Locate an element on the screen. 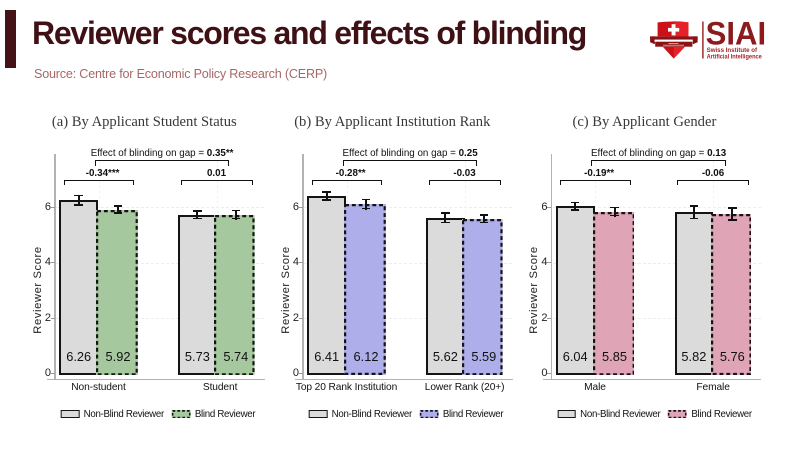  svg-text: SIAI is located at coordinates (735, 36).